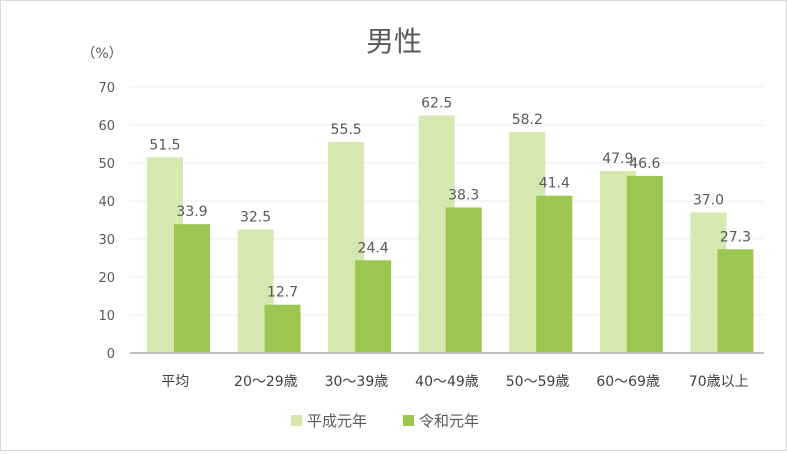 Image resolution: width=787 pixels, height=454 pixels. What do you see at coordinates (282, 293) in the screenshot?
I see `data-label: 12.7` at bounding box center [282, 293].